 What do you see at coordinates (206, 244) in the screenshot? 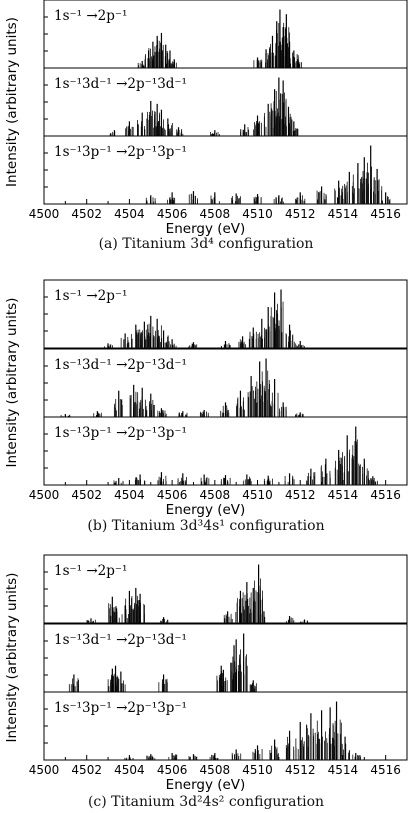
I see `figure-caption: (a) Titanium 3d⁴ configuration` at bounding box center [206, 244].